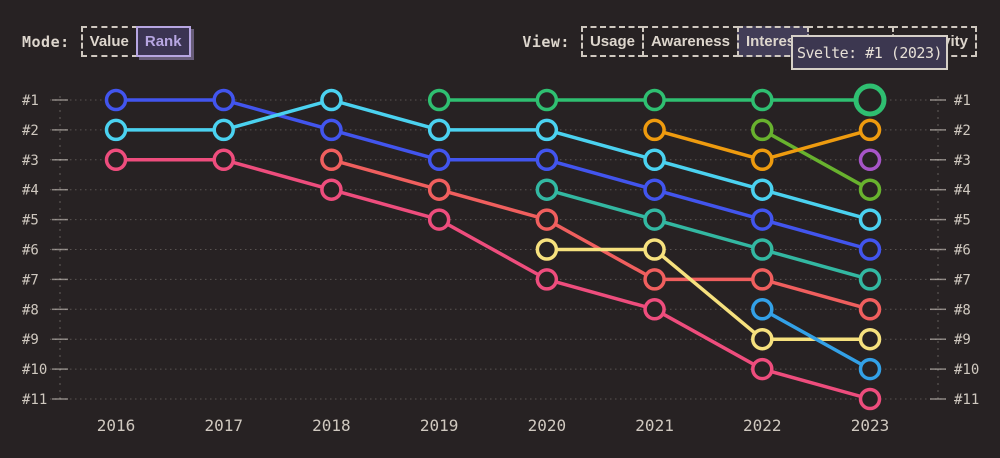 Image resolution: width=1000 pixels, height=458 pixels. I want to click on data-point-line-purple, so click(870, 160).